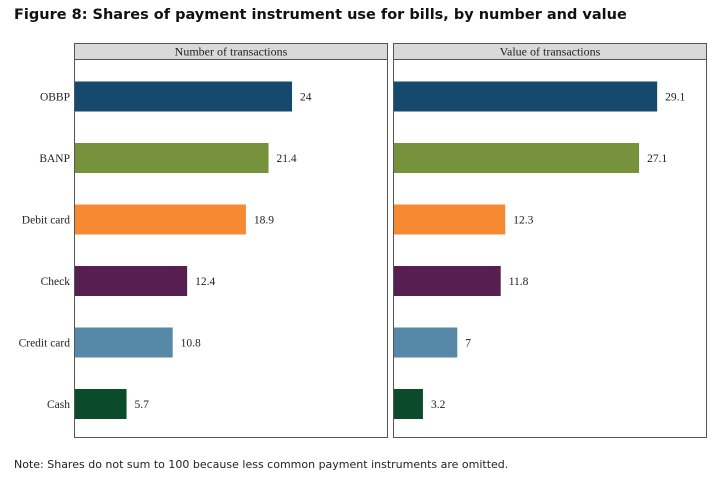 This screenshot has width=718, height=481. What do you see at coordinates (306, 98) in the screenshot?
I see `number-value-label-obbp: 24` at bounding box center [306, 98].